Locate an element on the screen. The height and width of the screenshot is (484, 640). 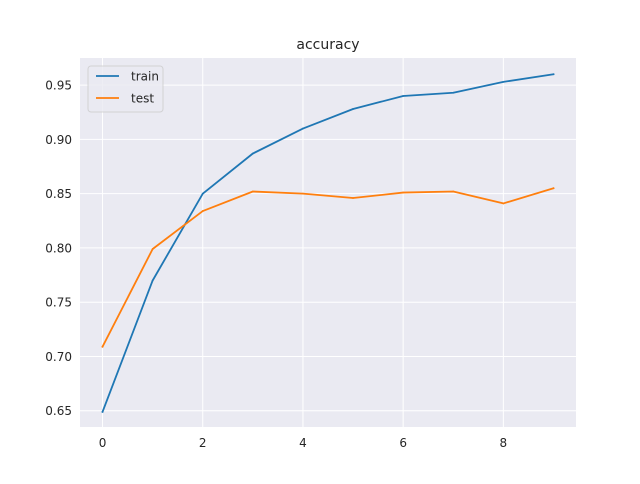
legend: train test is located at coordinates (125, 89).